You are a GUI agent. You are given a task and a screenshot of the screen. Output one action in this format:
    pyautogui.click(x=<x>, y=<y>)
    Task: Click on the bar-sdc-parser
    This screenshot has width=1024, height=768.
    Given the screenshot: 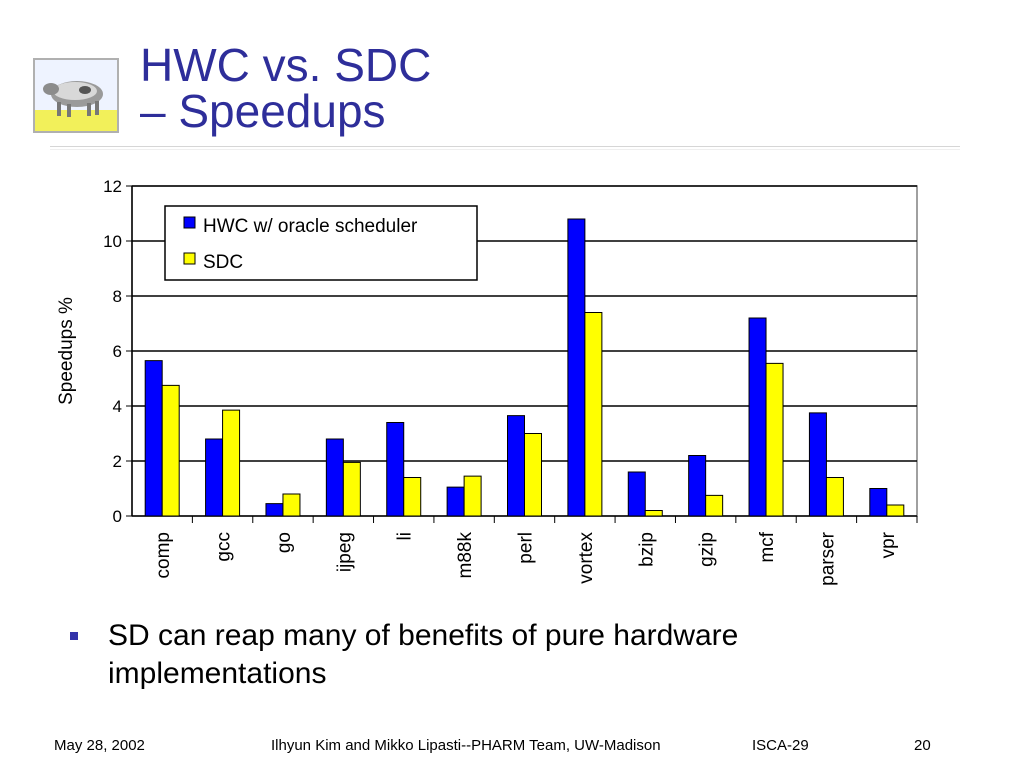 What is the action you would take?
    pyautogui.click(x=834, y=497)
    